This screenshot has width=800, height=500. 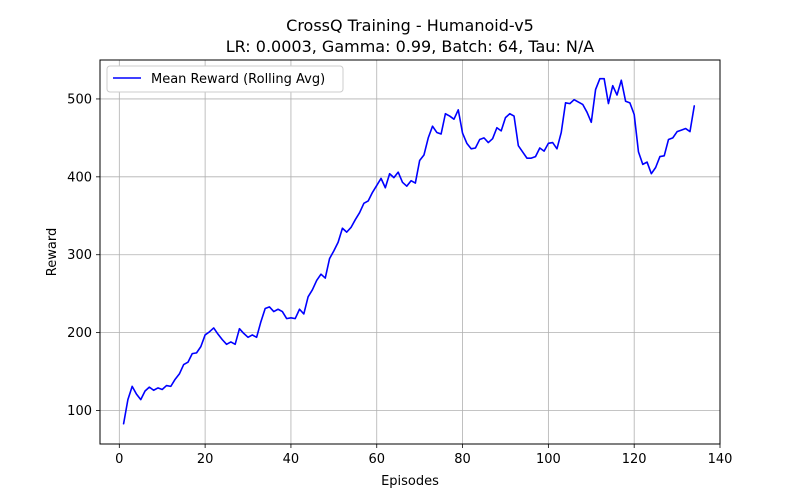 What do you see at coordinates (410, 25) in the screenshot?
I see `chart-title: CrossQ Training - Humanoid-v5` at bounding box center [410, 25].